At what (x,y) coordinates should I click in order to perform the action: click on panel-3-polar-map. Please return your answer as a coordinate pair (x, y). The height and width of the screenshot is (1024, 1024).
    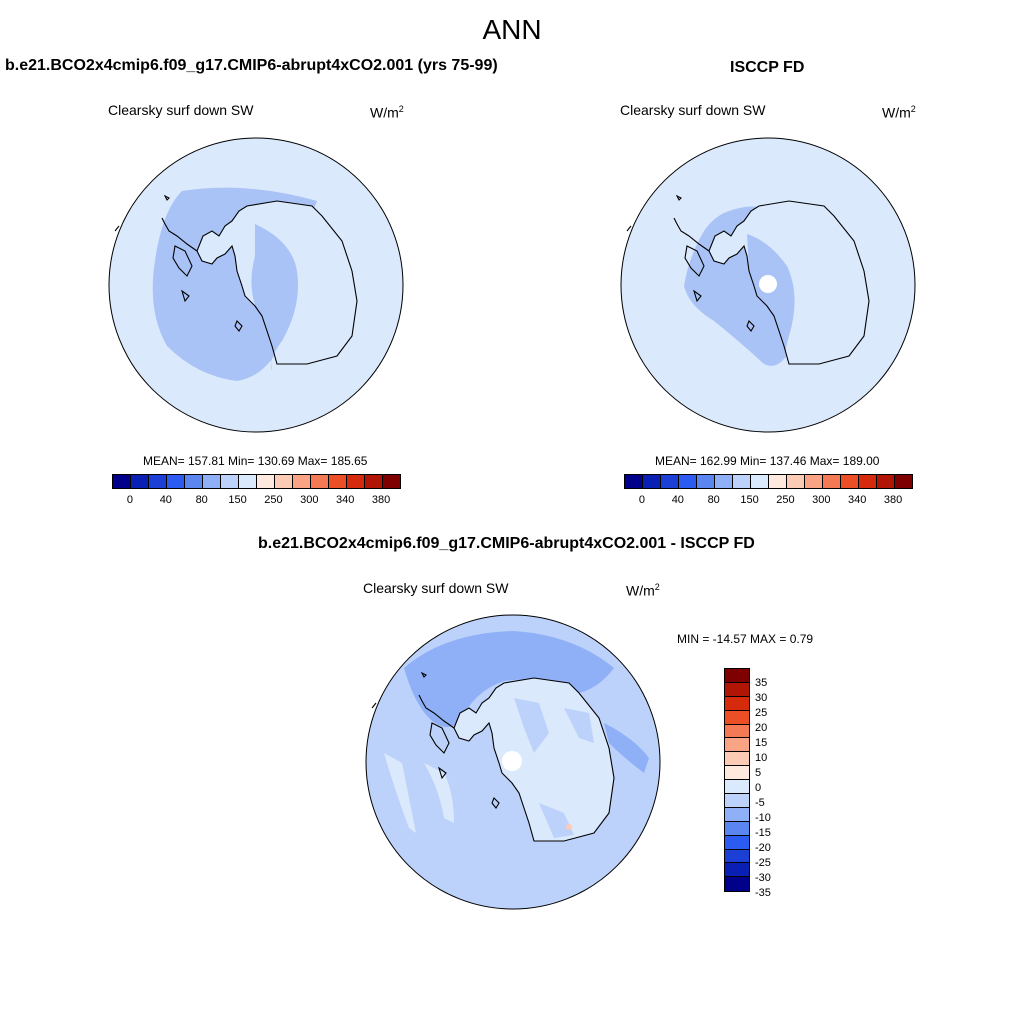
    Looking at the image, I should click on (513, 762).